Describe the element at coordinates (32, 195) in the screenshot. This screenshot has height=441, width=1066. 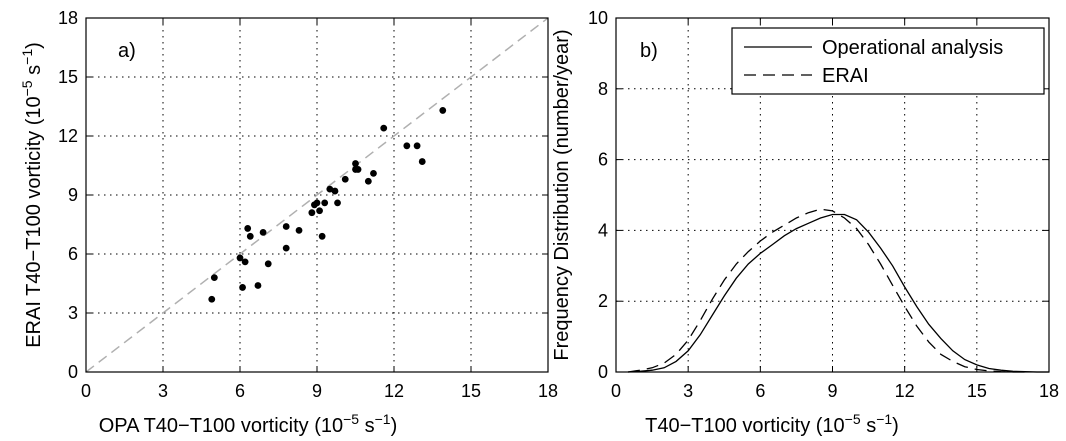
I see `panel-a-y-axis-label: ERAI T40−T100 vorticity (10−5 s−1)` at that location.